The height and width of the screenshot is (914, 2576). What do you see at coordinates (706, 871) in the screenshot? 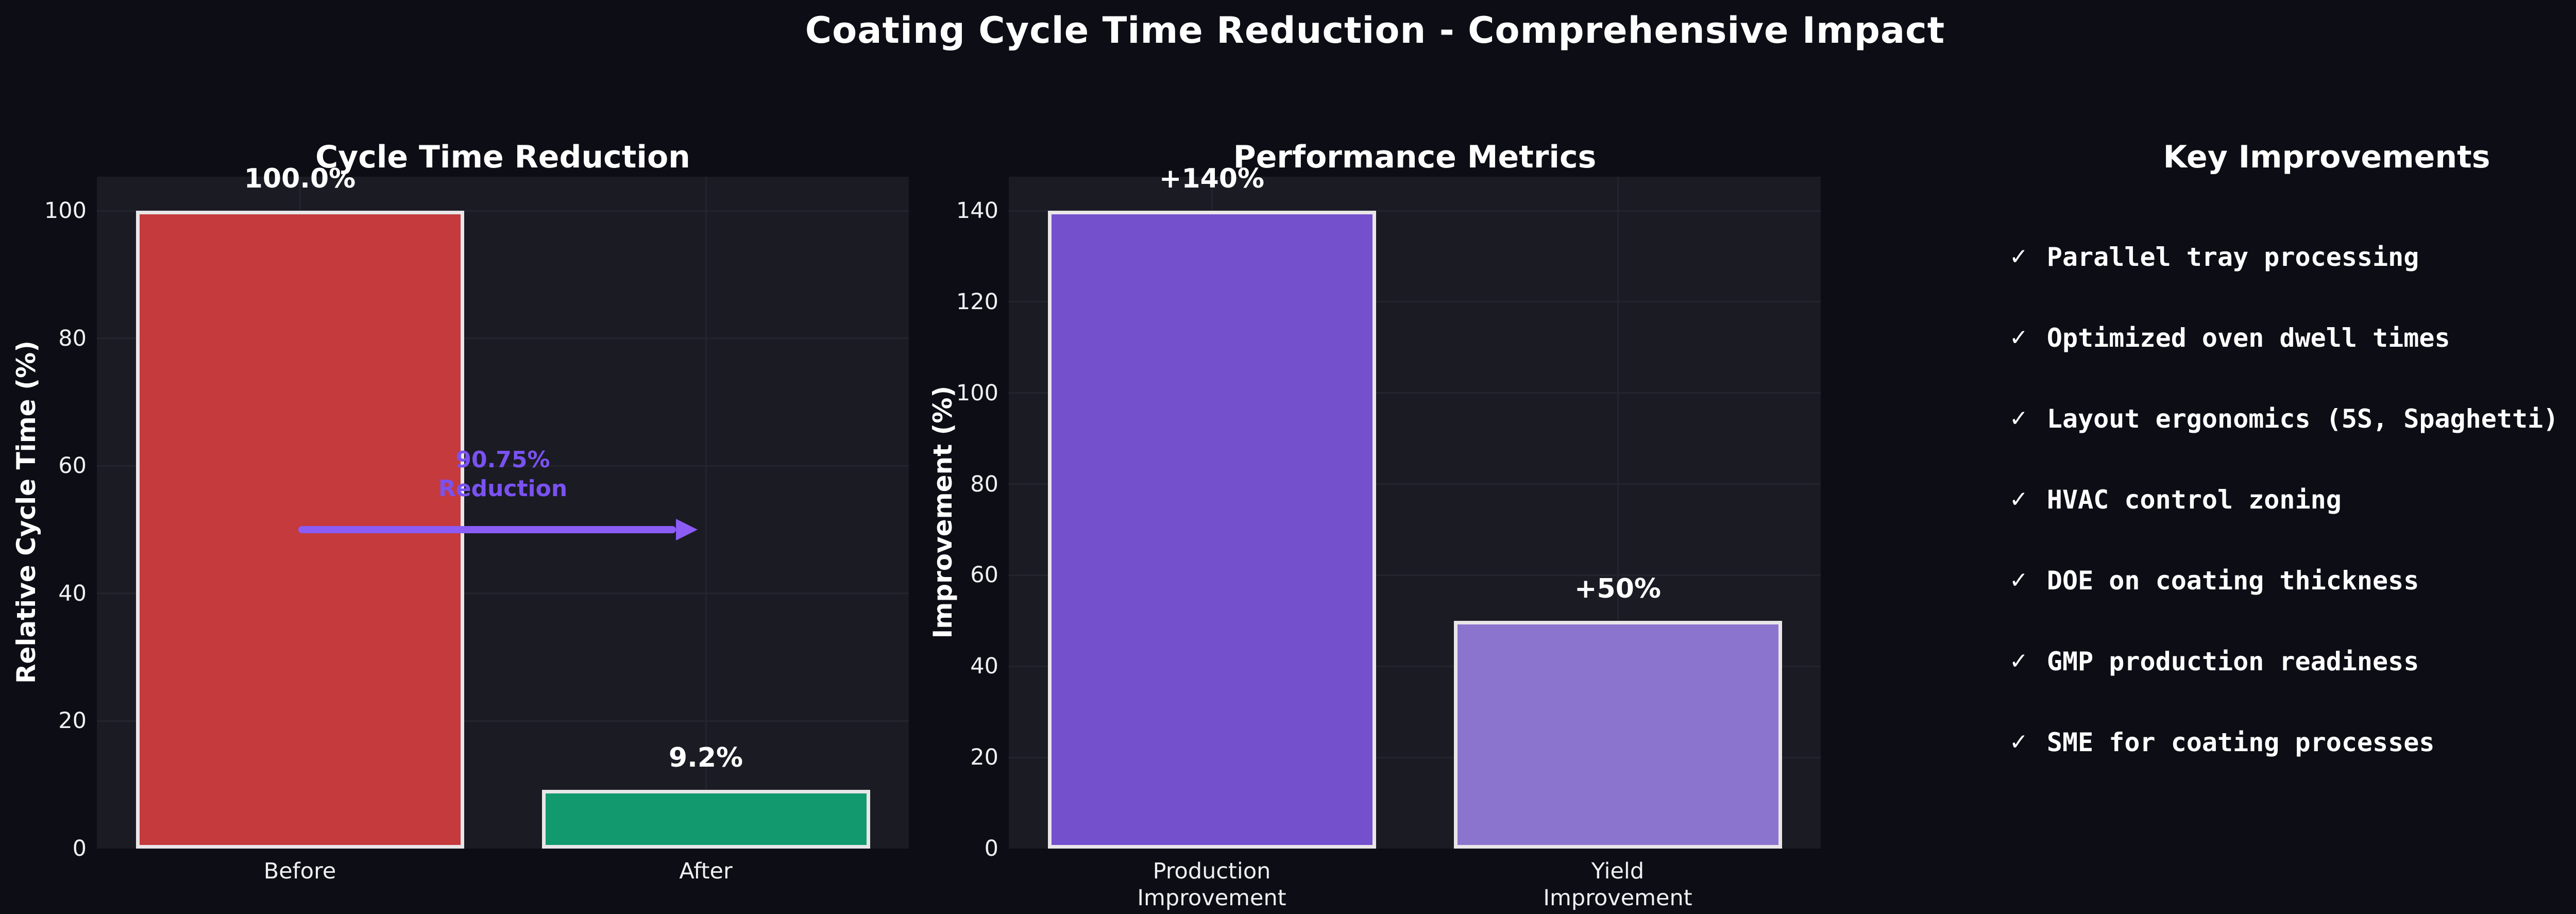
I see `x-tick-label: After` at bounding box center [706, 871].